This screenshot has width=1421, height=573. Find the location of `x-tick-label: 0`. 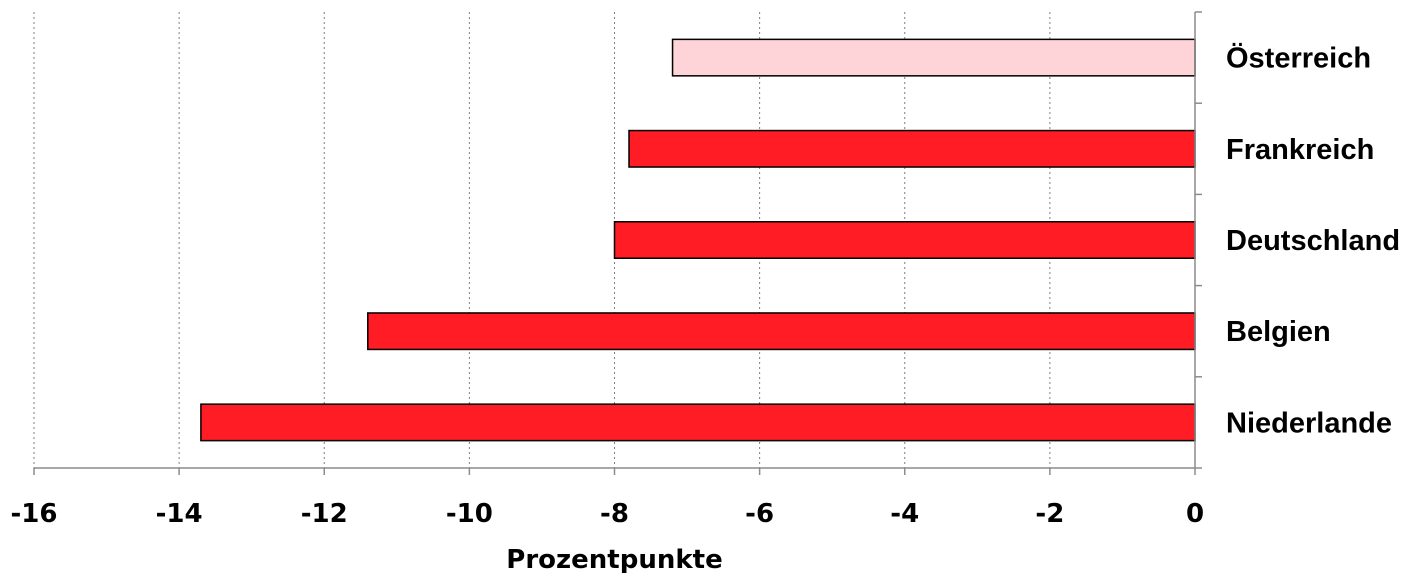

x-tick-label: 0 is located at coordinates (1195, 514).